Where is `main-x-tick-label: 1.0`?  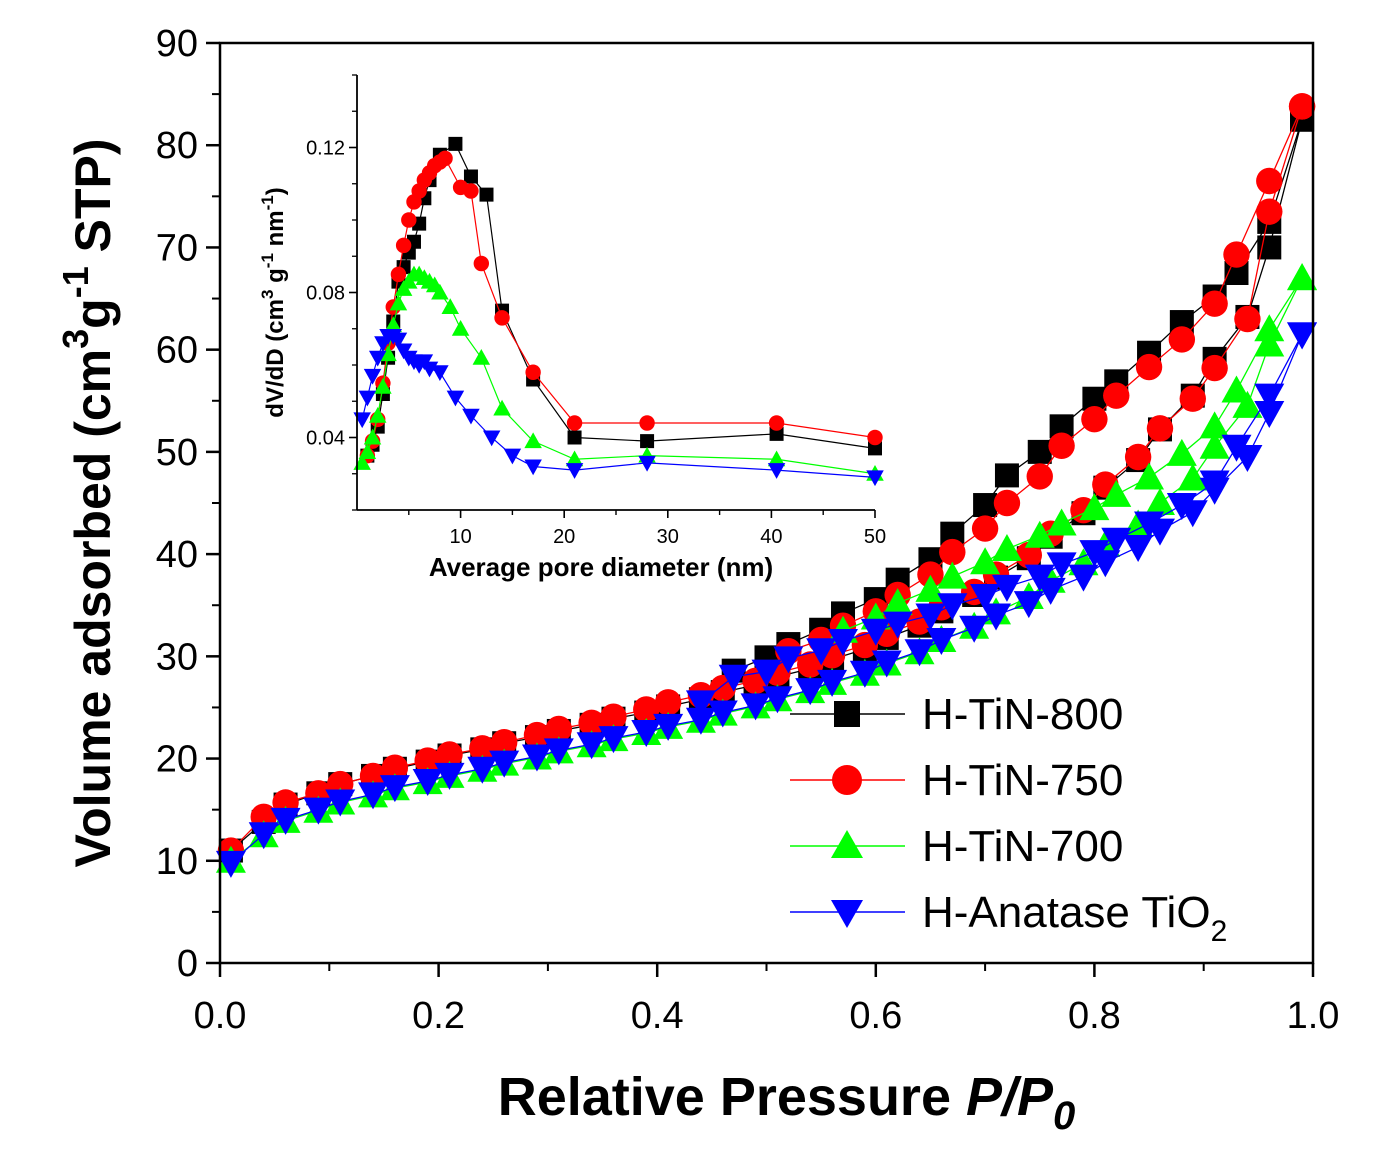 main-x-tick-label: 1.0 is located at coordinates (1313, 1016).